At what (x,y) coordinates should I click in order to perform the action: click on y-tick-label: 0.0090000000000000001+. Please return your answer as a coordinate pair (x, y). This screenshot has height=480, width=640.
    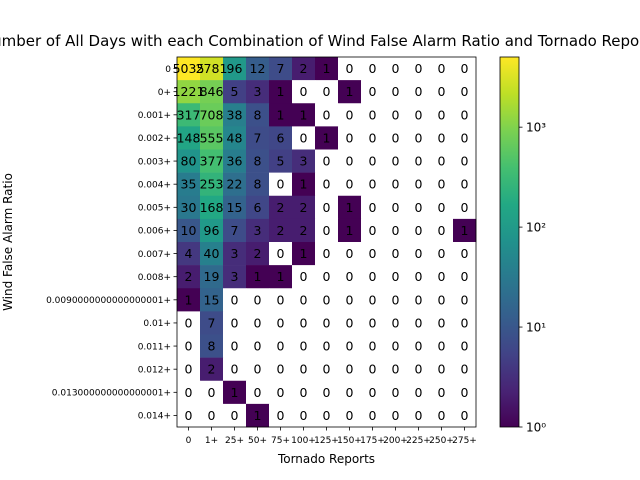
    Looking at the image, I should click on (108, 301).